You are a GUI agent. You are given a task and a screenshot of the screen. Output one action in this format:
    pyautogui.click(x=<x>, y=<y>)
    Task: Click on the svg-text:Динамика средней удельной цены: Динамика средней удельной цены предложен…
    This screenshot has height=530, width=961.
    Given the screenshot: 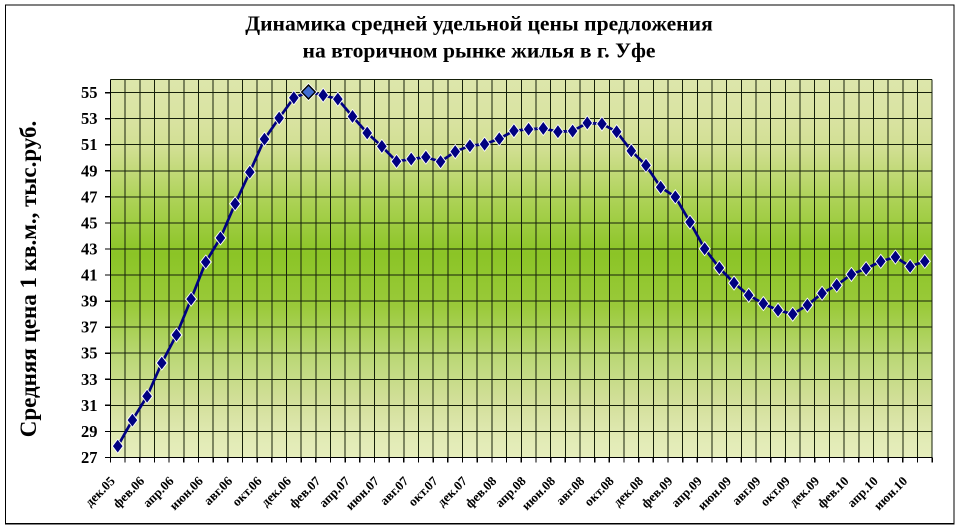 What is the action you would take?
    pyautogui.click(x=479, y=24)
    